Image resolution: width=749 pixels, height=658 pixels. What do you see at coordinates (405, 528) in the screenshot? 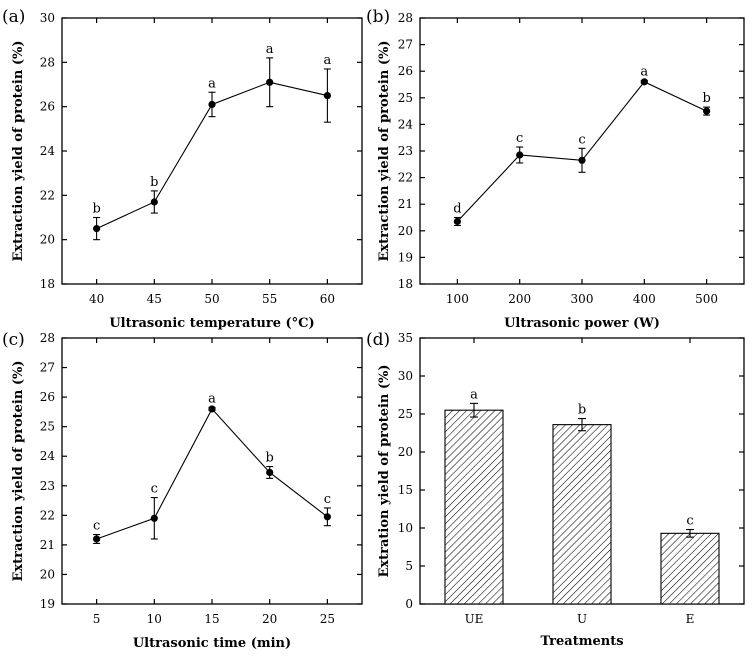
I see `y-tick-label: 10` at bounding box center [405, 528].